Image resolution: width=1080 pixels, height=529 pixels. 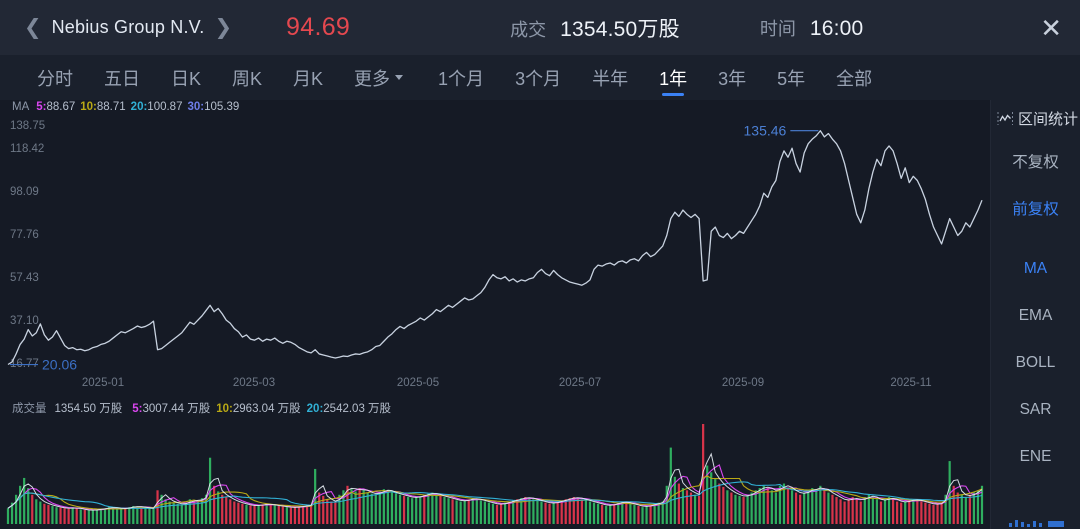 What do you see at coordinates (1035, 518) in the screenshot?
I see `mini-volume-icon` at bounding box center [1035, 518].